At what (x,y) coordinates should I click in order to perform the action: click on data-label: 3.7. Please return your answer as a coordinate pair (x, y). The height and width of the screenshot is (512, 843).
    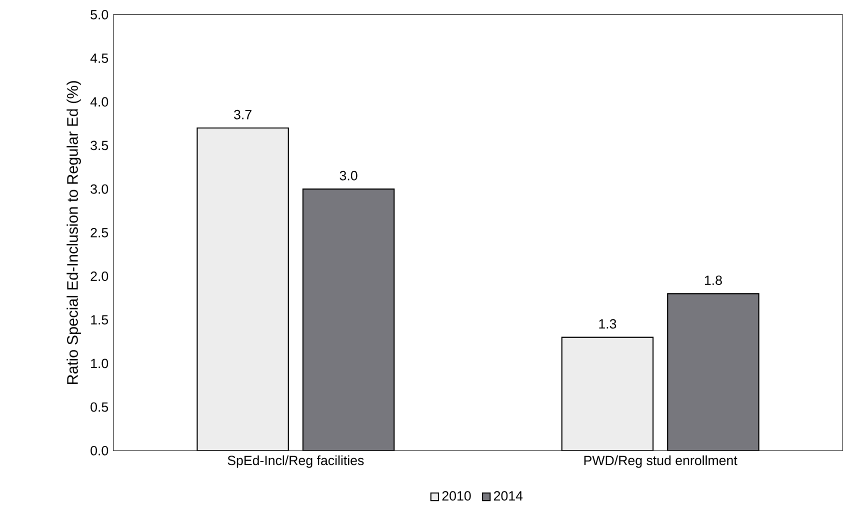
    Looking at the image, I should click on (243, 115).